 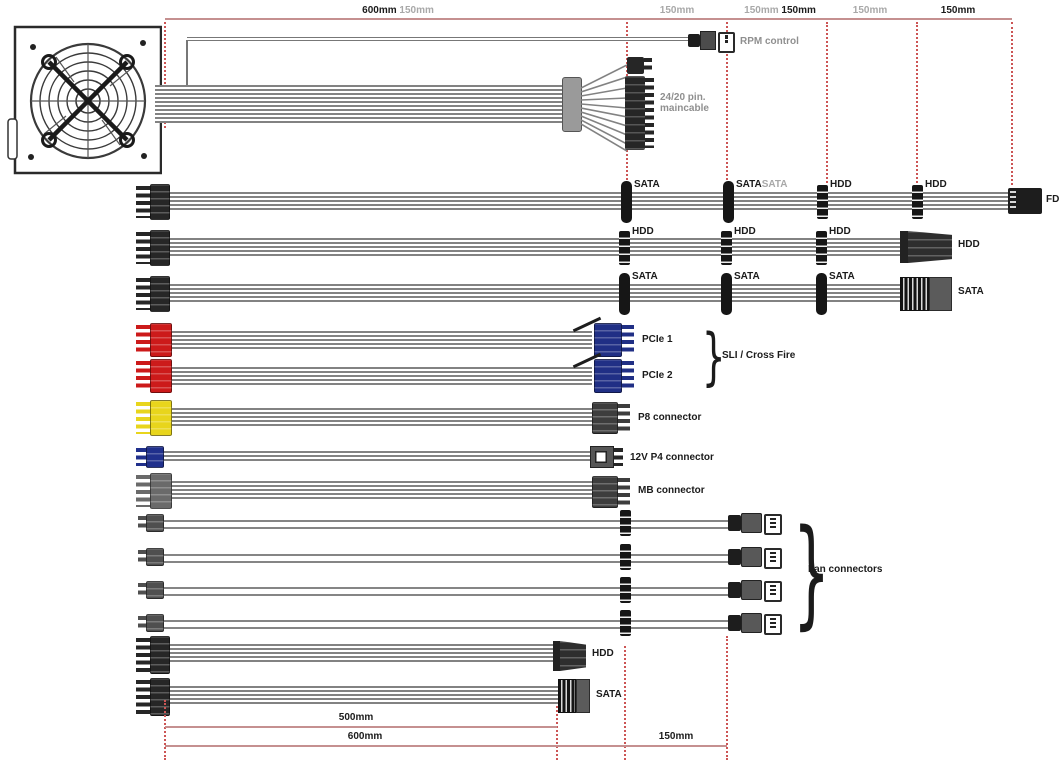 I want to click on fan-connectors-label: Fan connectors, so click(x=845, y=569).